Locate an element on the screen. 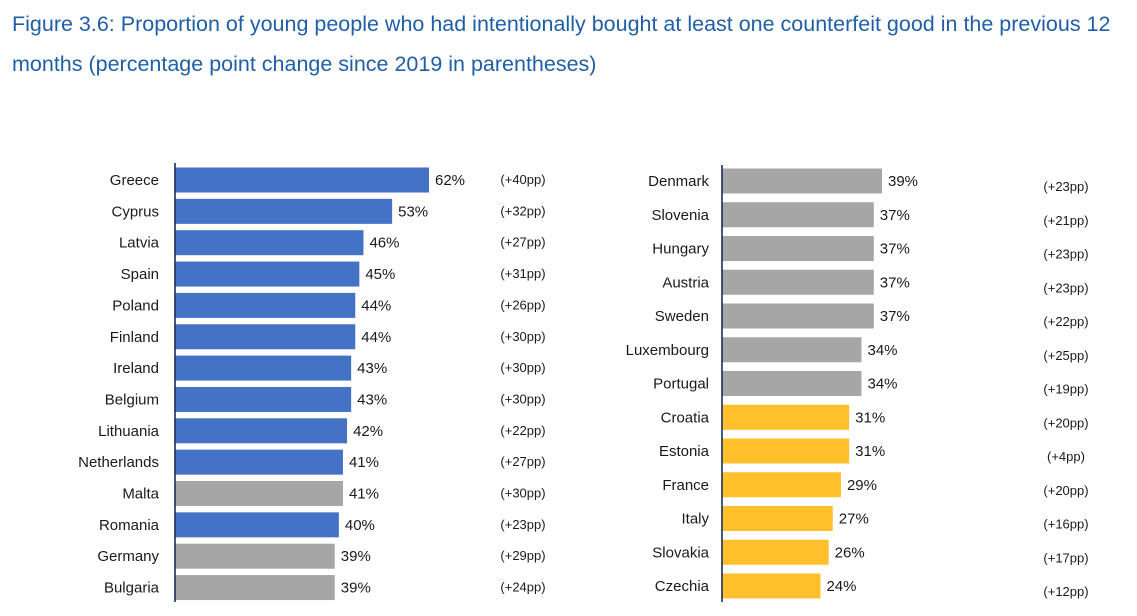 This screenshot has width=1137, height=616. data-label: 29% is located at coordinates (862, 485).